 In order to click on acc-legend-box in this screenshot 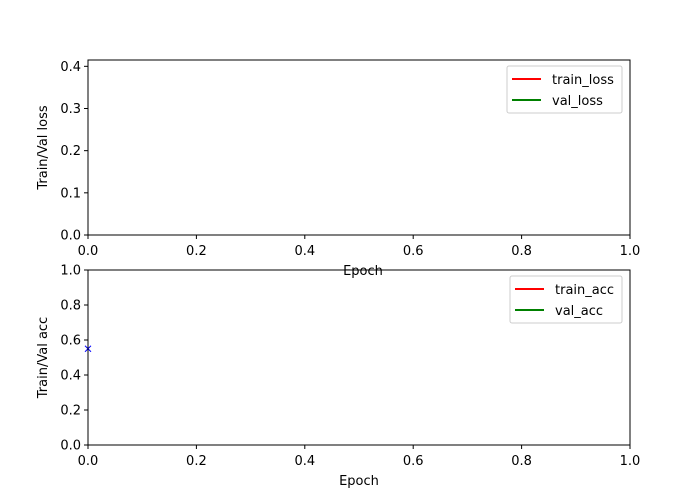, I will do `click(566, 299)`.